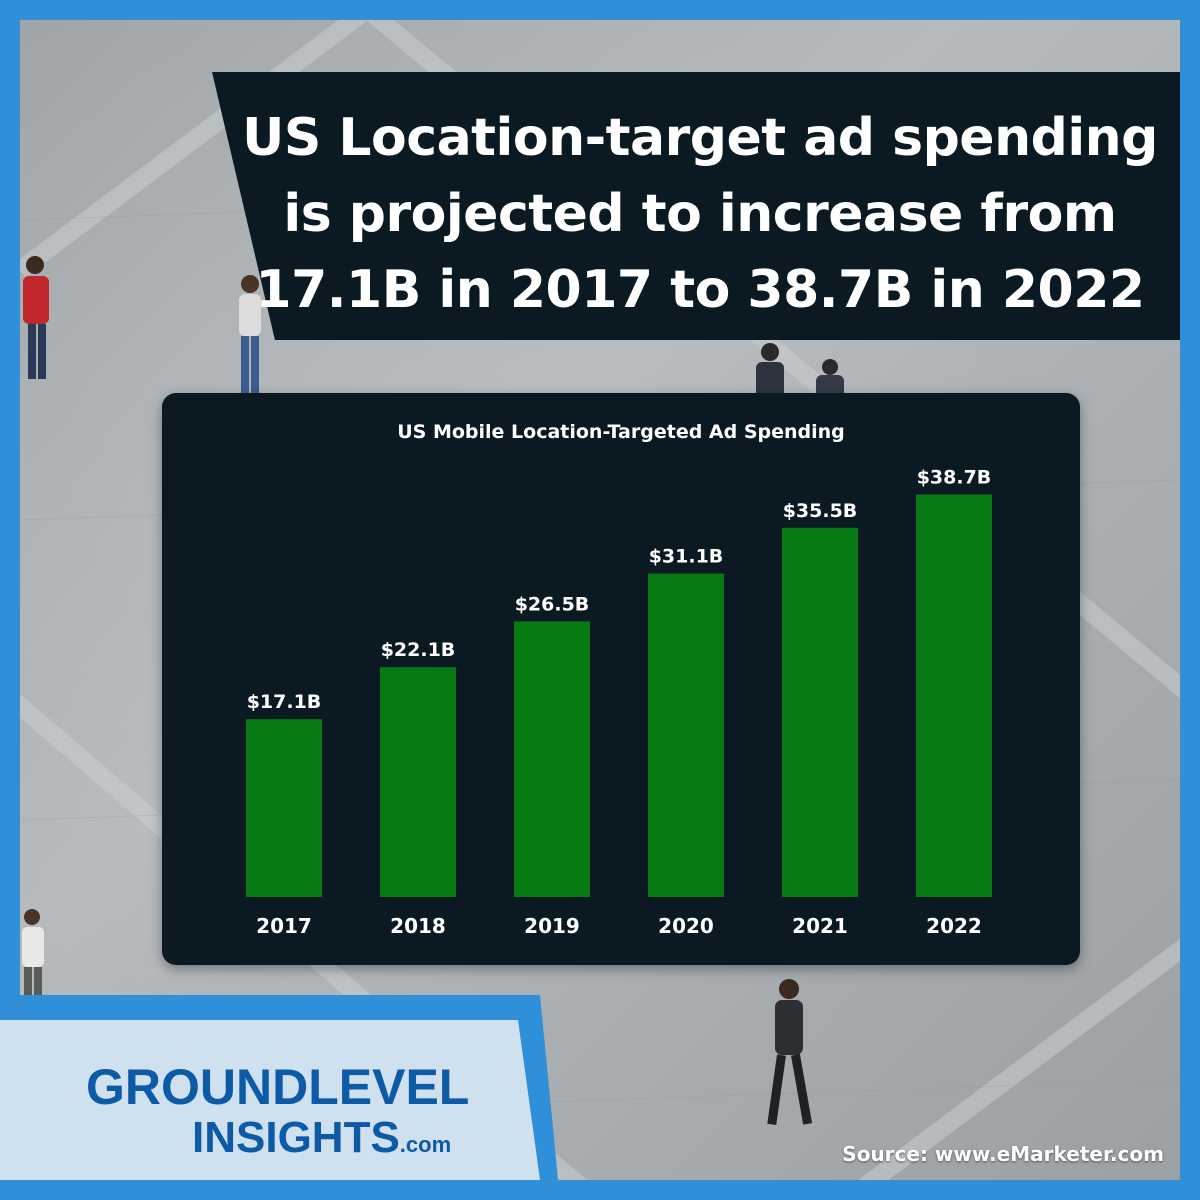  Describe the element at coordinates (820, 511) in the screenshot. I see `value-label-2021: $35.5B` at that location.